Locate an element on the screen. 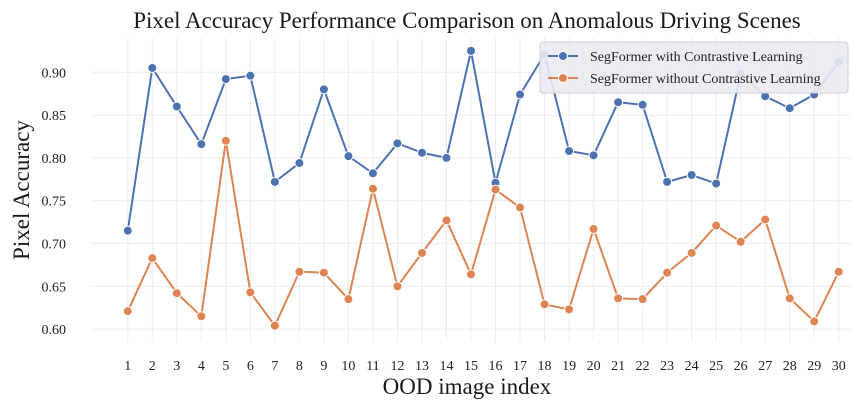  x-tick-label: 7 is located at coordinates (274, 366).